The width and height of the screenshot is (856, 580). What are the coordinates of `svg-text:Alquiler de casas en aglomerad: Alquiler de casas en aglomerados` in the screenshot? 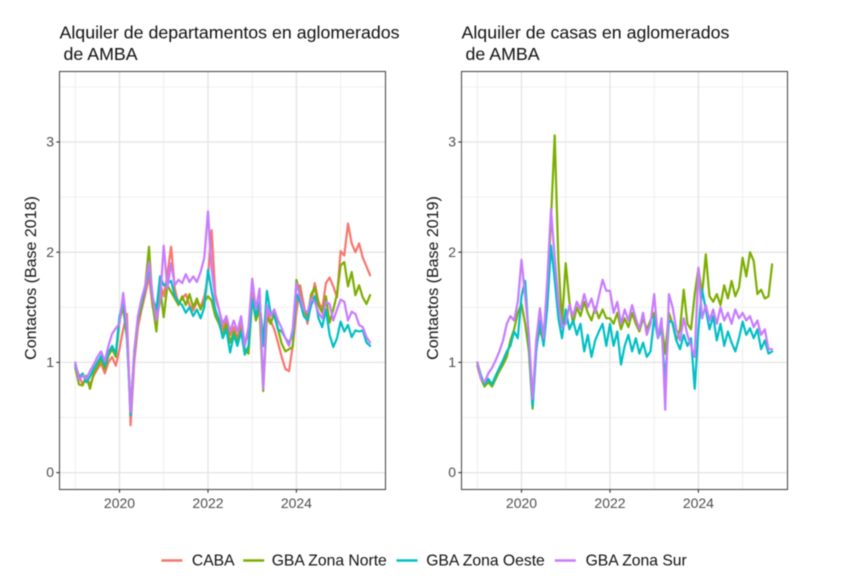 It's located at (596, 32).